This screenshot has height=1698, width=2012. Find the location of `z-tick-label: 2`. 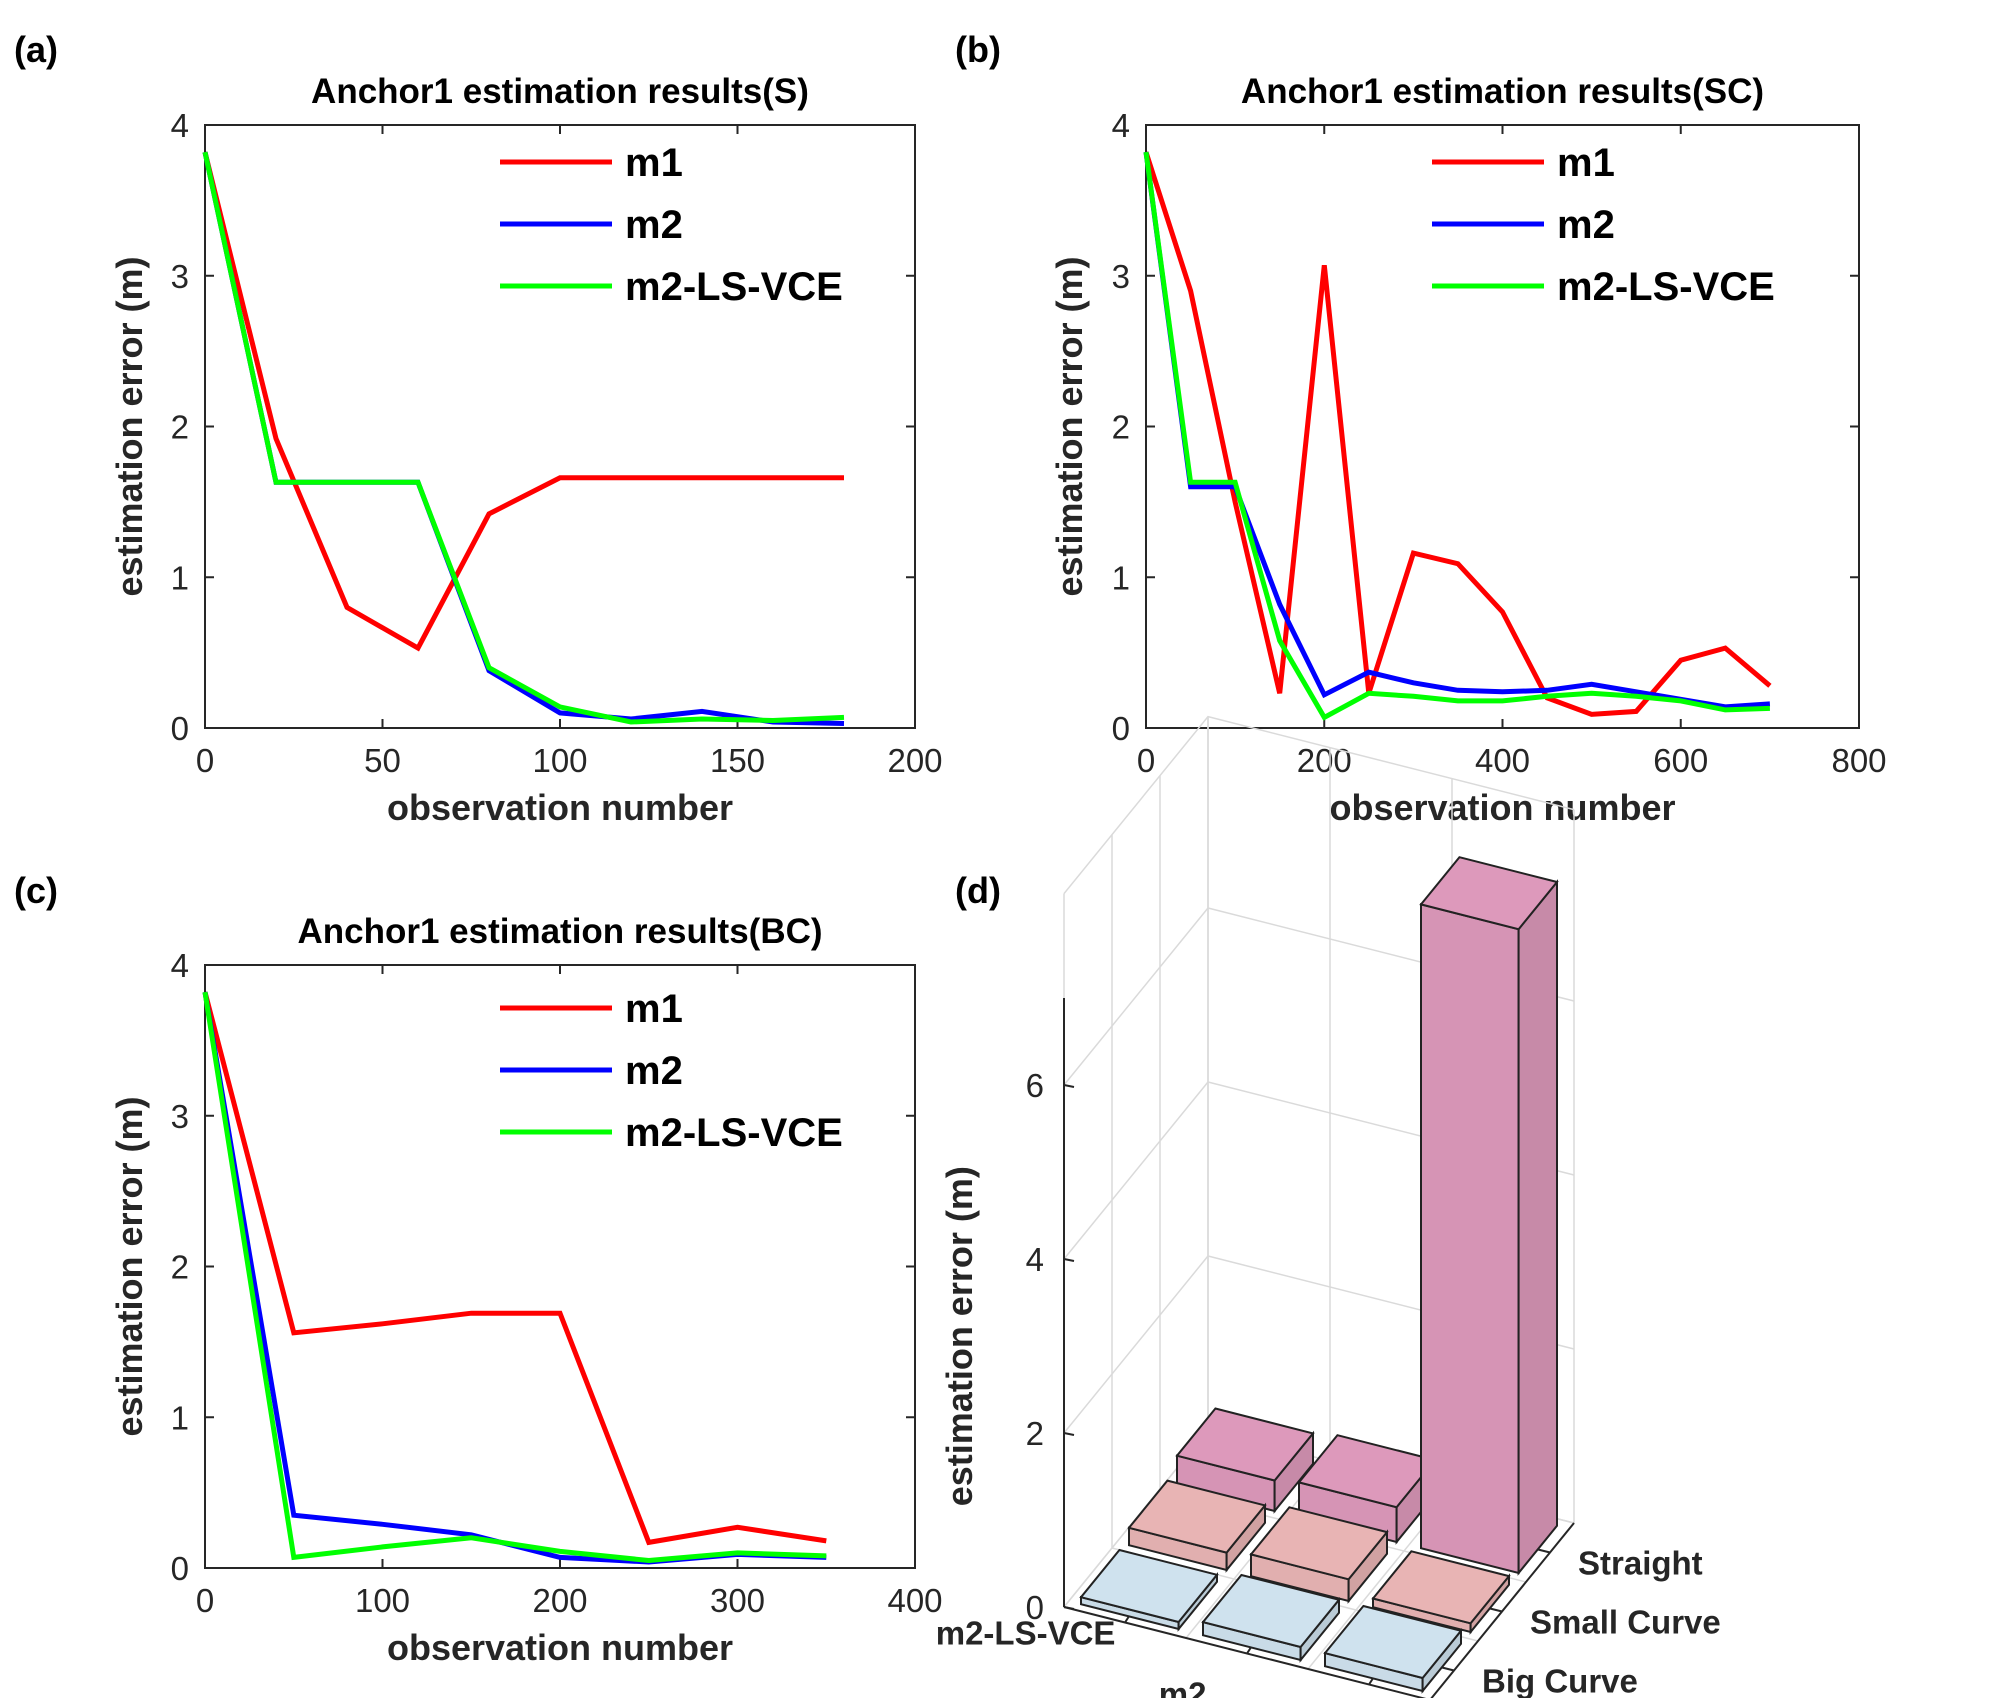

z-tick-label: 2 is located at coordinates (1035, 1433).